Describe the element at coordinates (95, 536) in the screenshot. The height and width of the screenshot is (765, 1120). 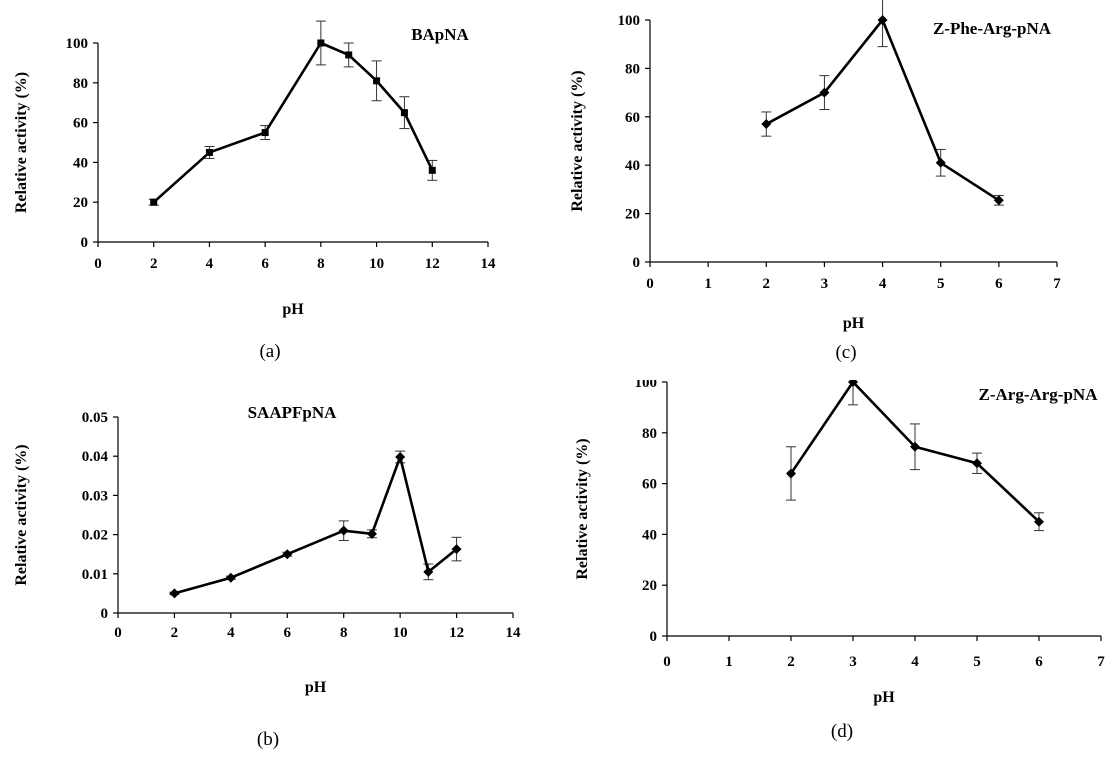
I see `y-tick-label: 0.02` at that location.